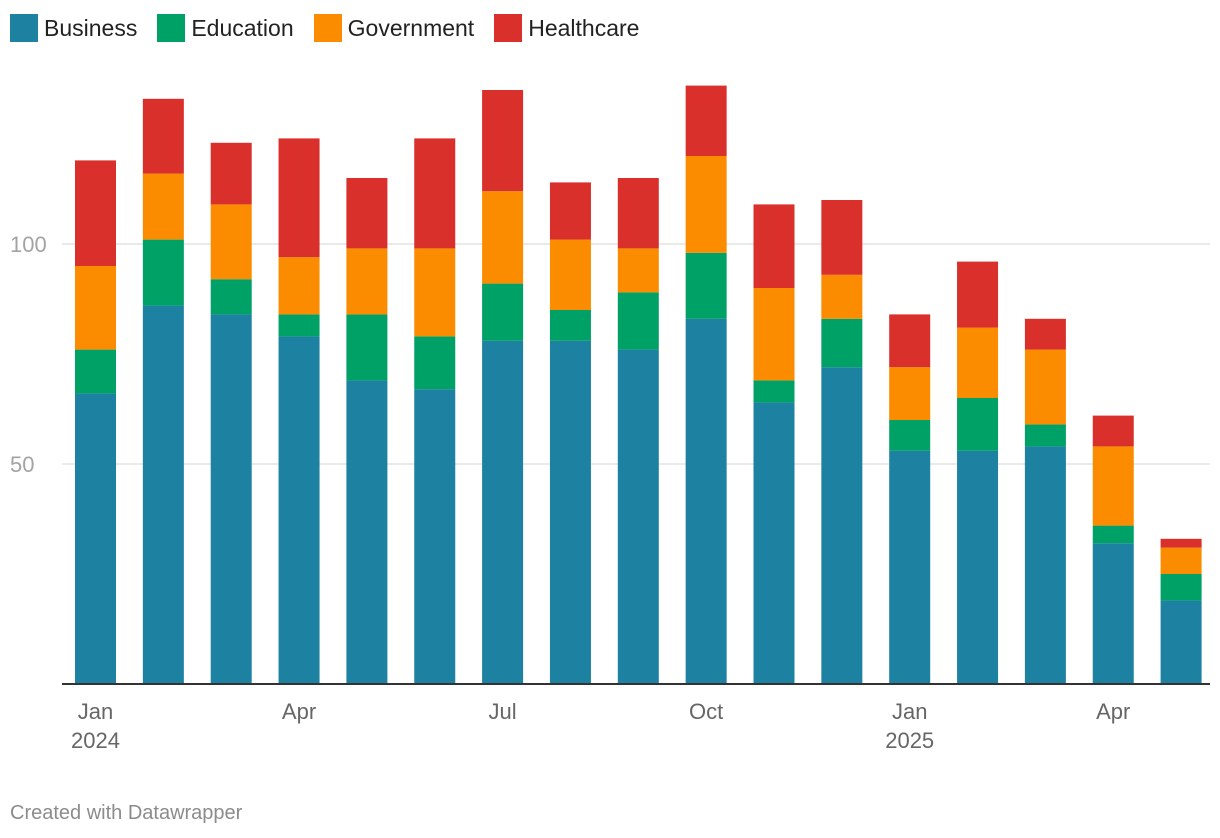 This screenshot has height=838, width=1220. What do you see at coordinates (95, 740) in the screenshot?
I see `x-tick-year-label: 2024` at bounding box center [95, 740].